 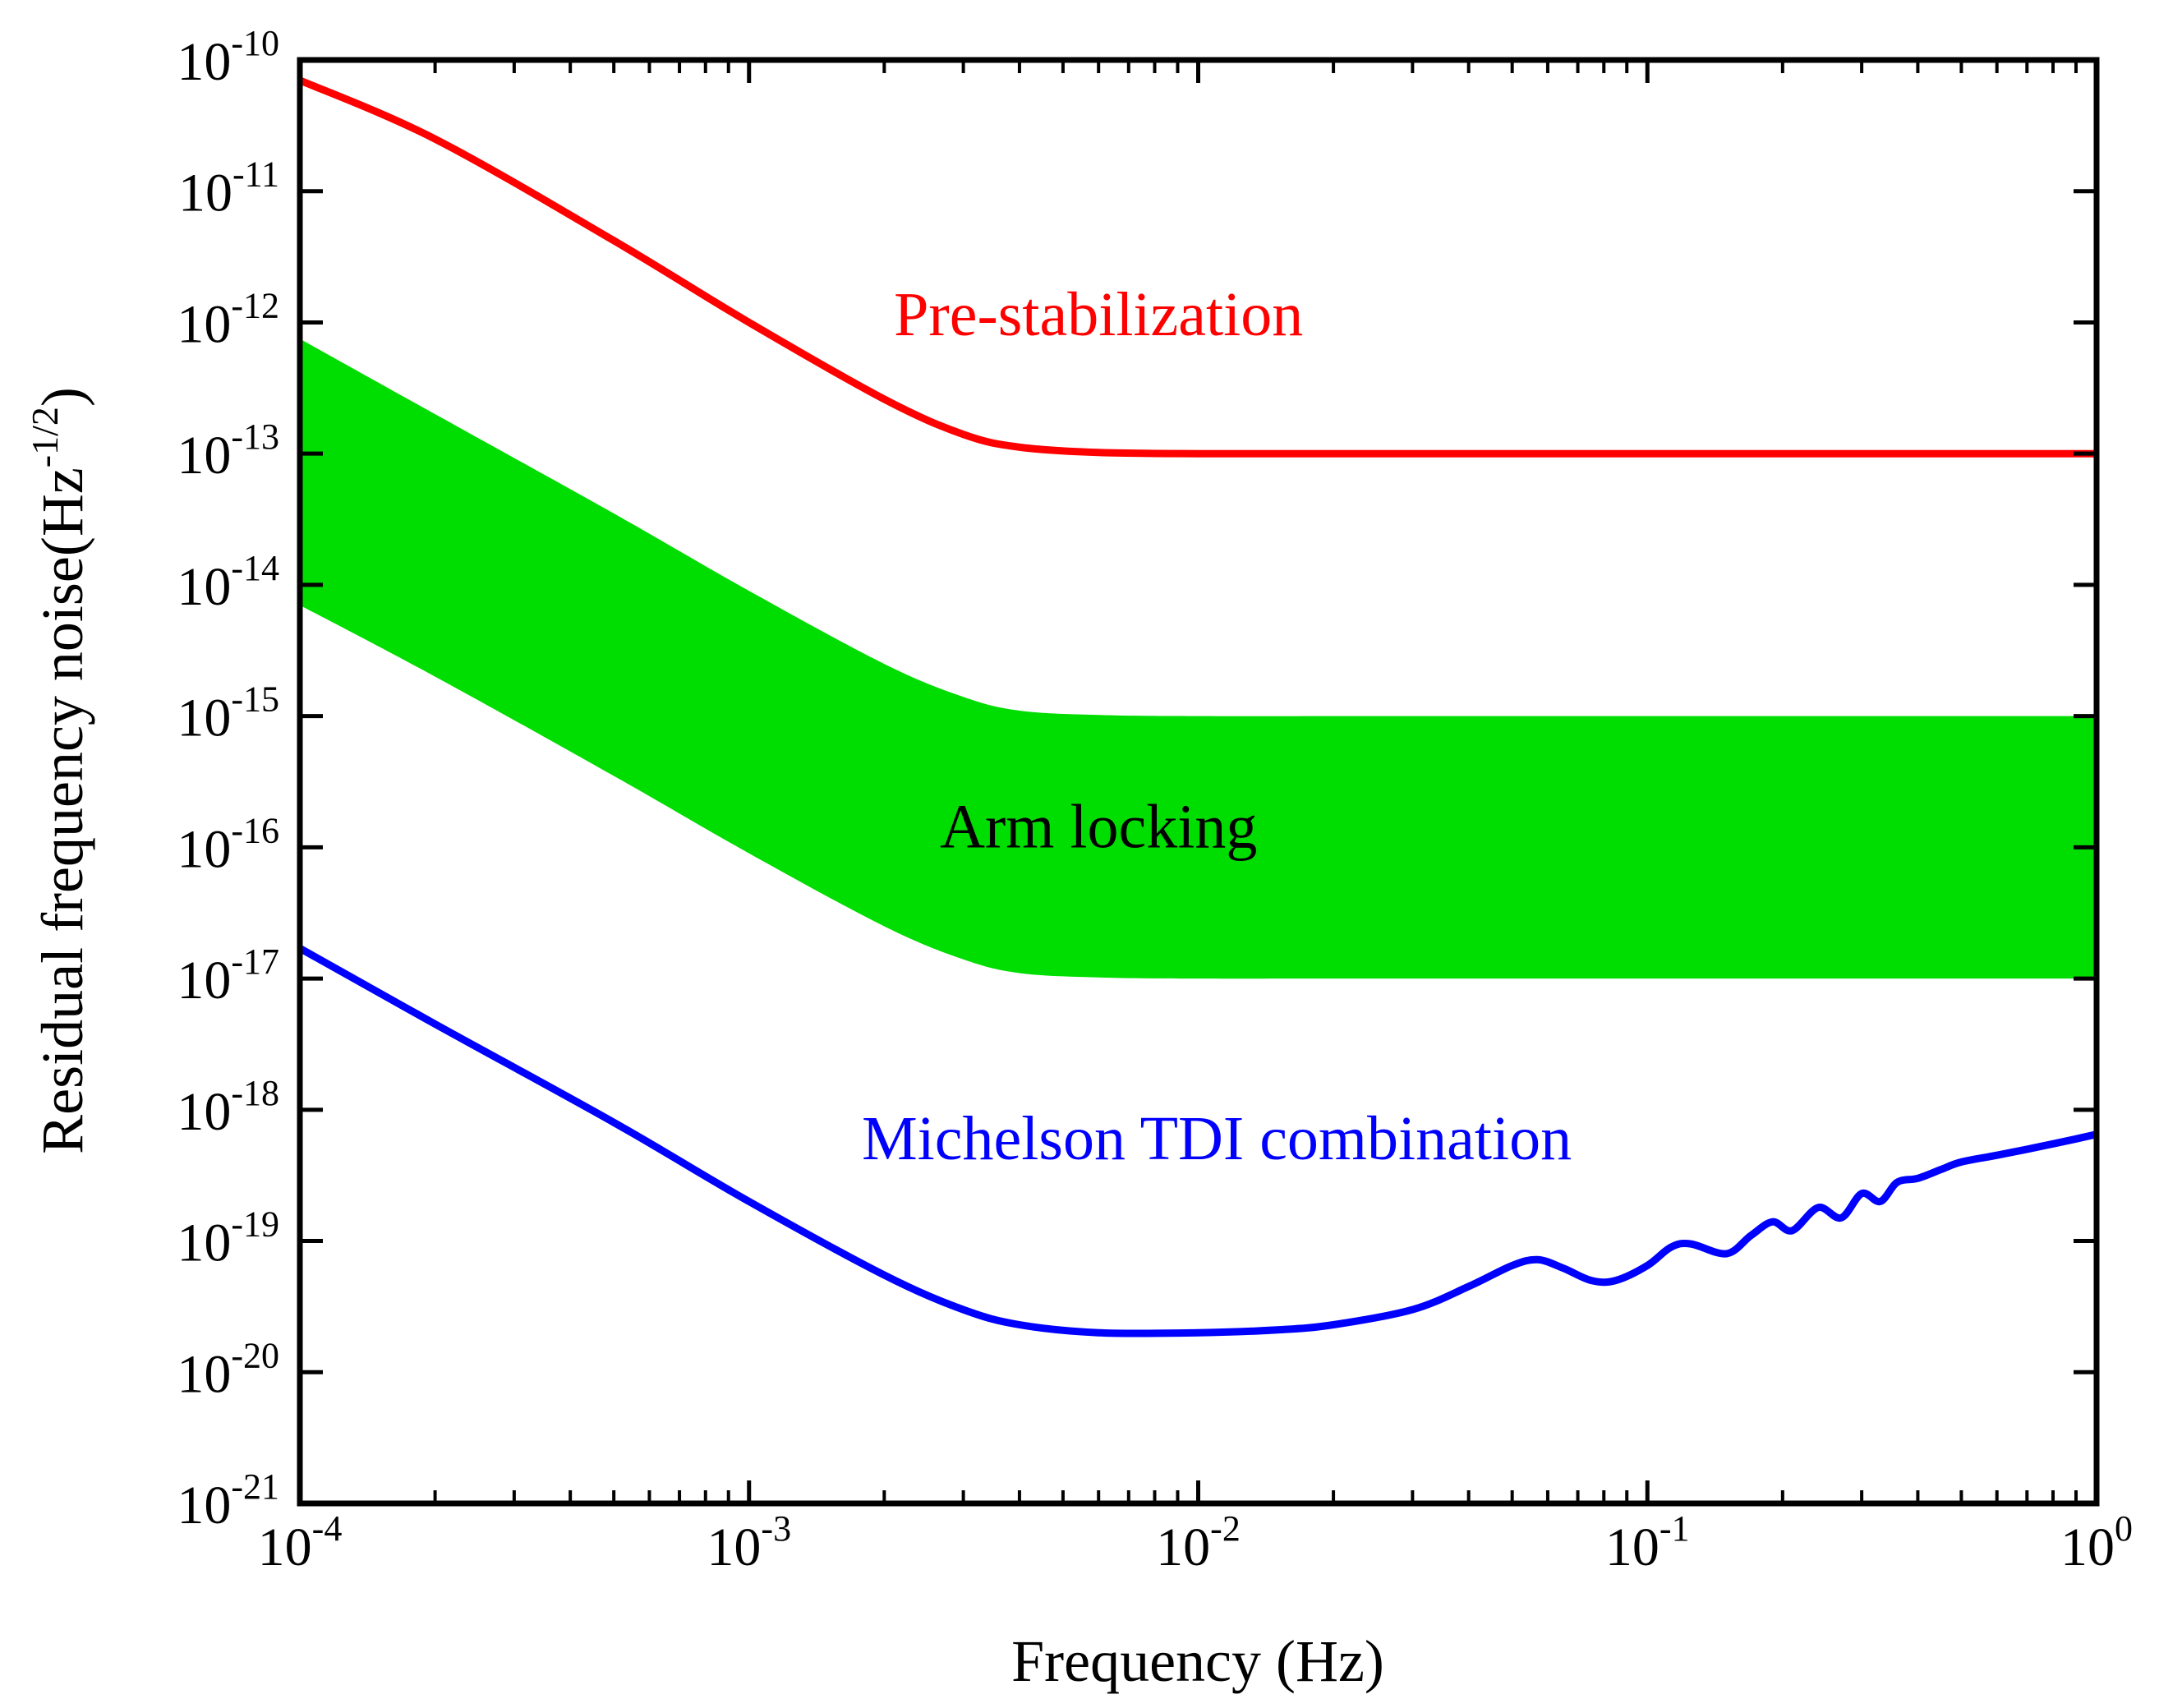 What do you see at coordinates (300, 1542) in the screenshot?
I see `x-tick-label: 10⁻⁴` at bounding box center [300, 1542].